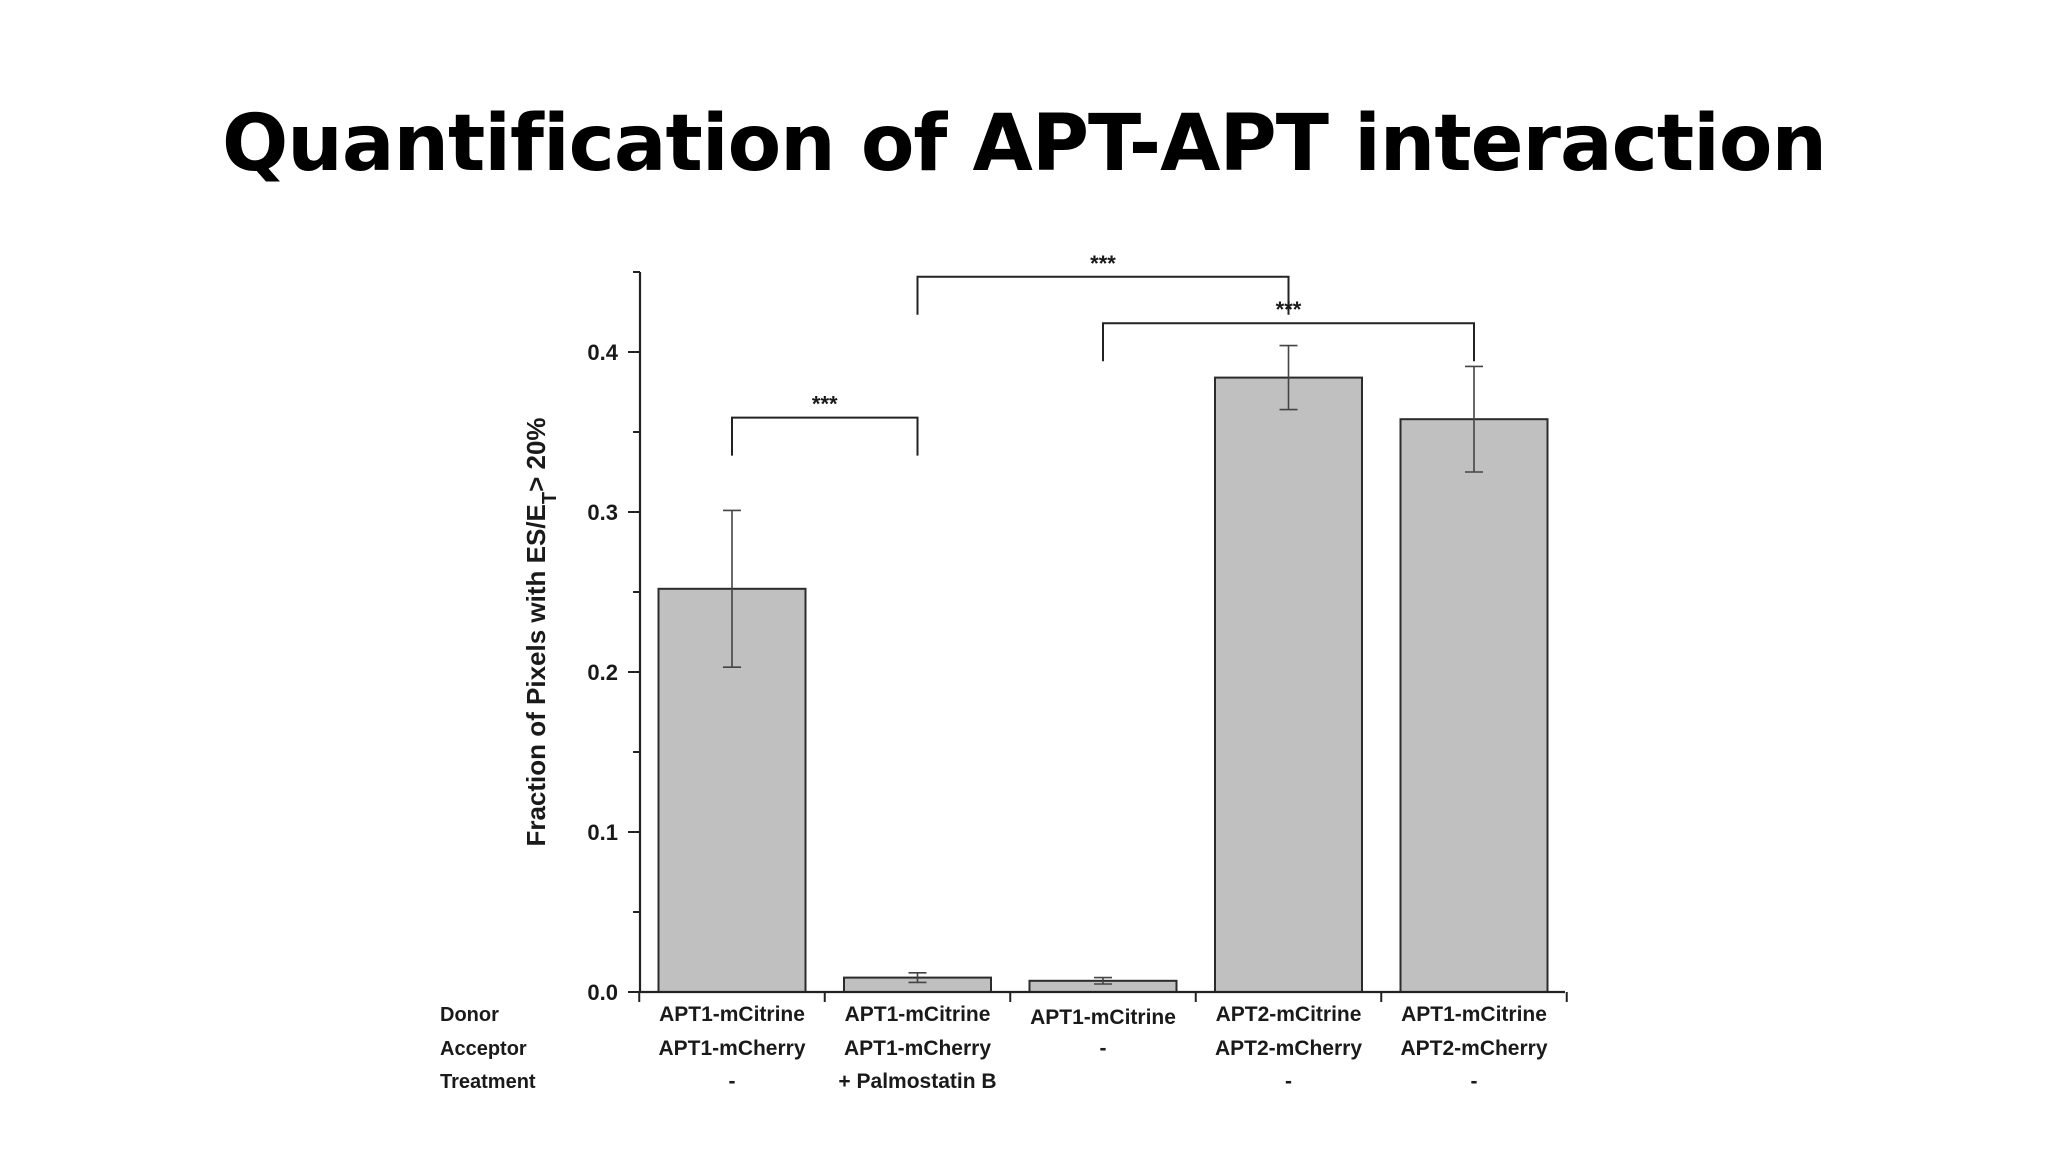 Image resolution: width=2048 pixels, height=1152 pixels. What do you see at coordinates (1103, 1048) in the screenshot?
I see `acceptor-label: -` at bounding box center [1103, 1048].